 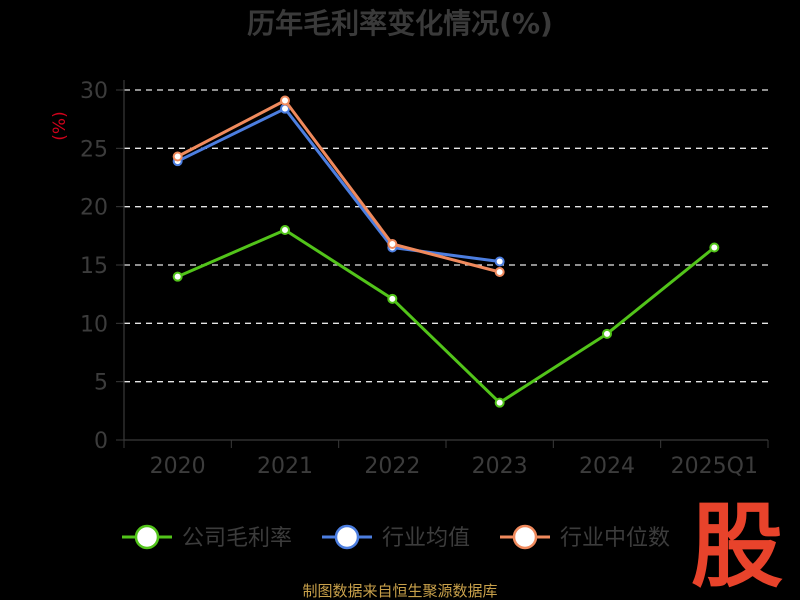 What do you see at coordinates (237, 538) in the screenshot?
I see `legend-label: 公司毛利率` at bounding box center [237, 538].